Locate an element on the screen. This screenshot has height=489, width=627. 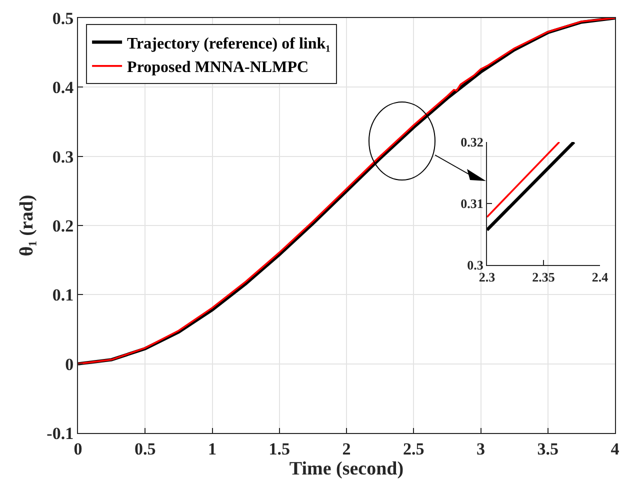
y-tick-label: 0.3 is located at coordinates (63, 156).